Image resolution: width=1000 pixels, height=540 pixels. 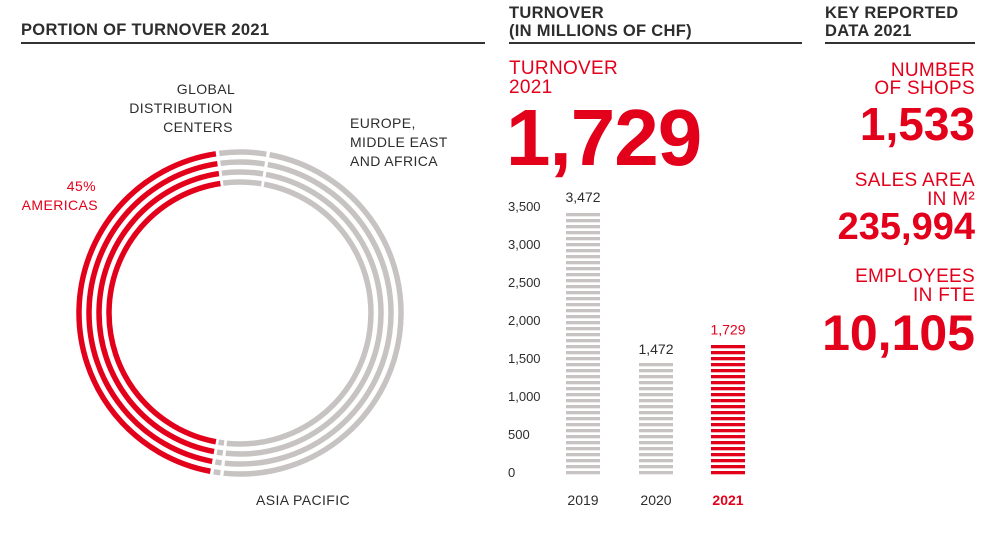 What do you see at coordinates (253, 43) in the screenshot?
I see `portion-rule` at bounding box center [253, 43].